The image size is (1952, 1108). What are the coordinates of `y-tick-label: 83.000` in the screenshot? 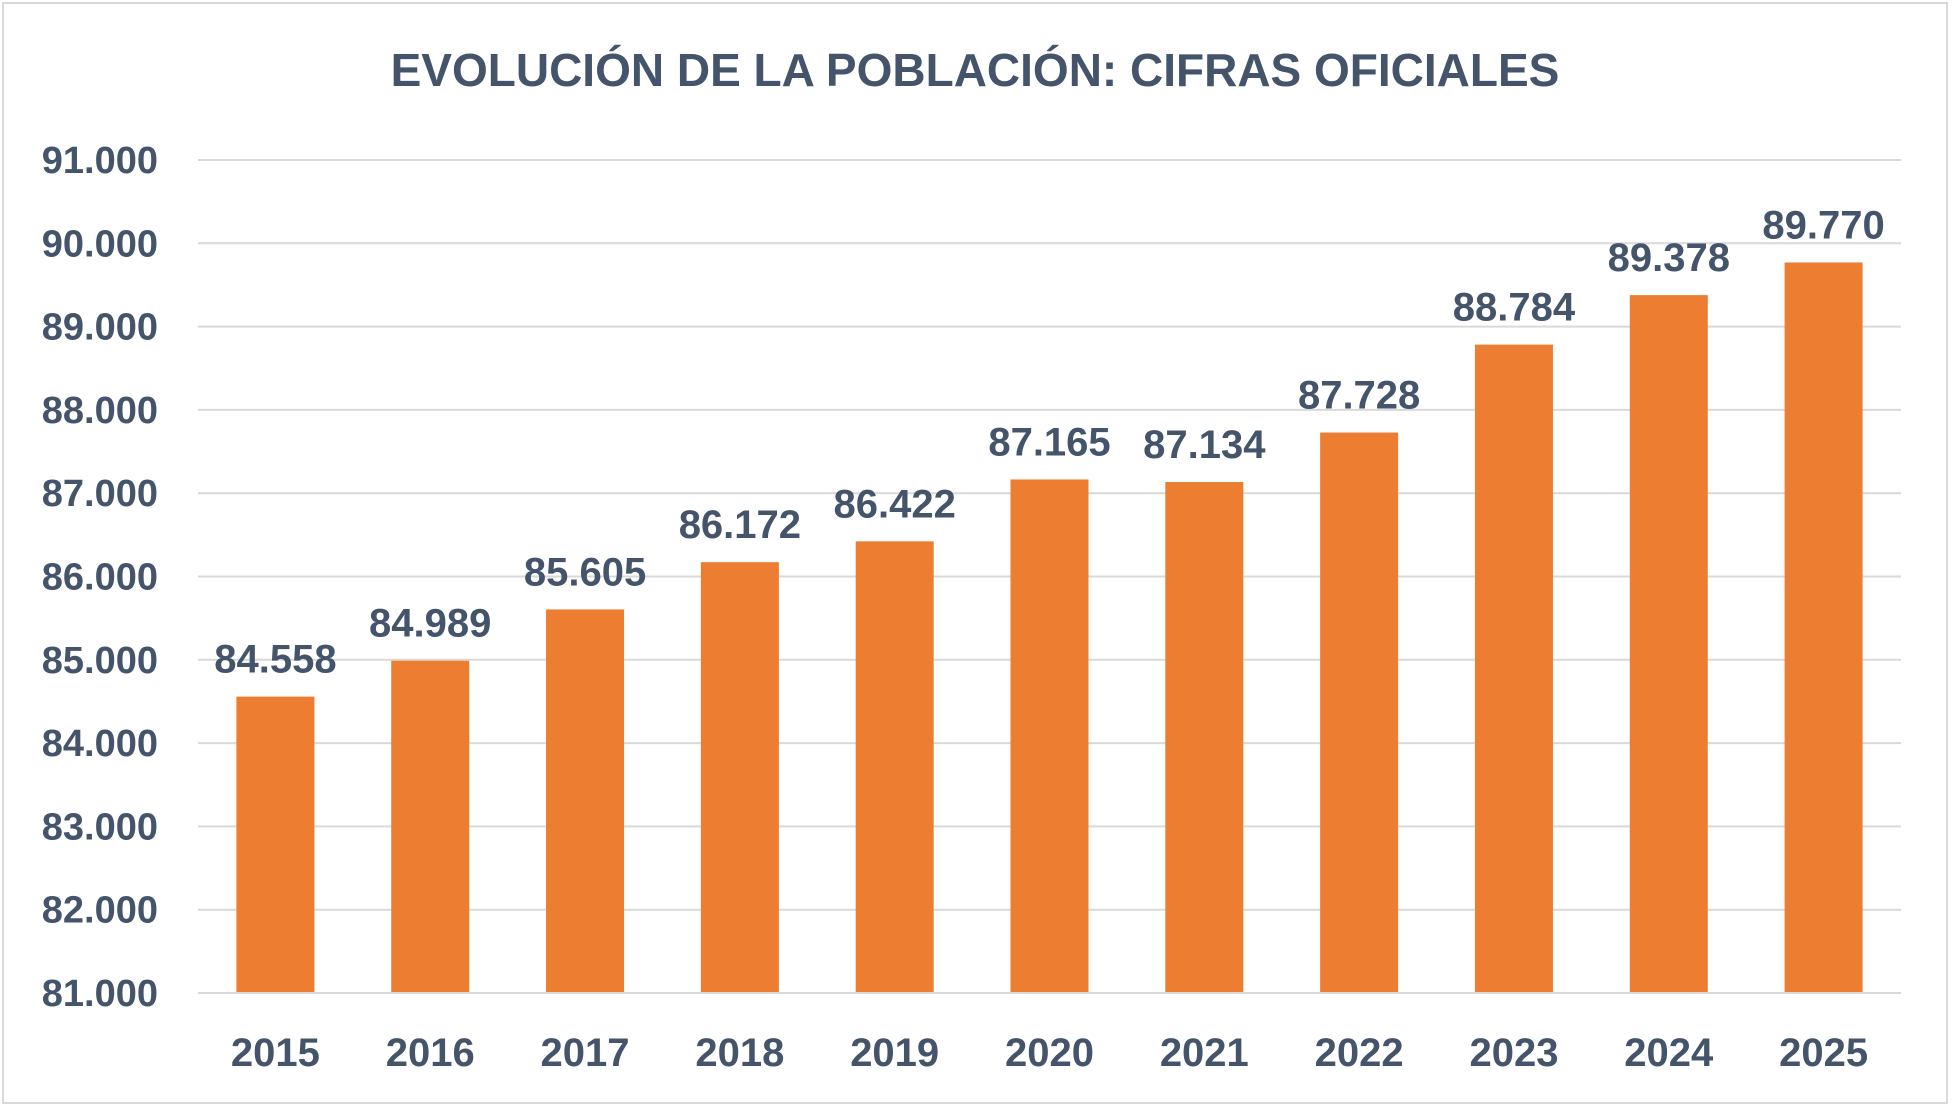 It's located at (100, 827).